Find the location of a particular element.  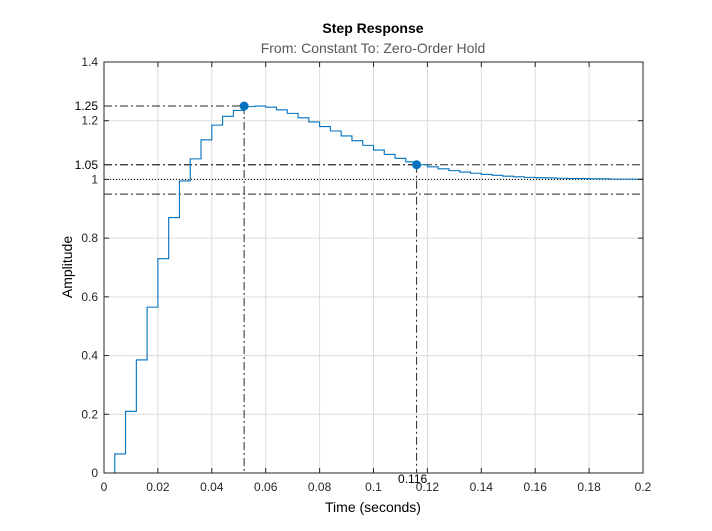

x-tick-label: 0.2 is located at coordinates (643, 487).